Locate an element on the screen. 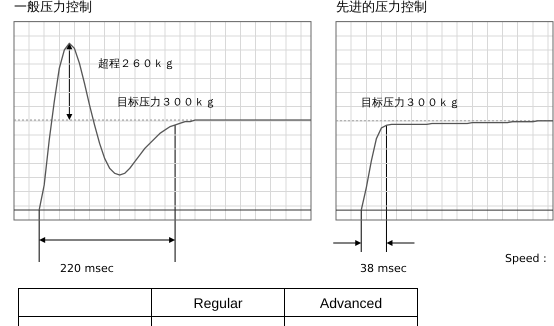  text: Speed : is located at coordinates (526, 258).